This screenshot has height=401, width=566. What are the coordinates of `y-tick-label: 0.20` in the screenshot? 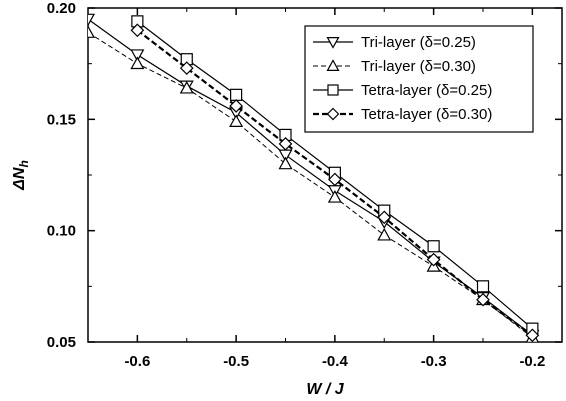 It's located at (61, 8).